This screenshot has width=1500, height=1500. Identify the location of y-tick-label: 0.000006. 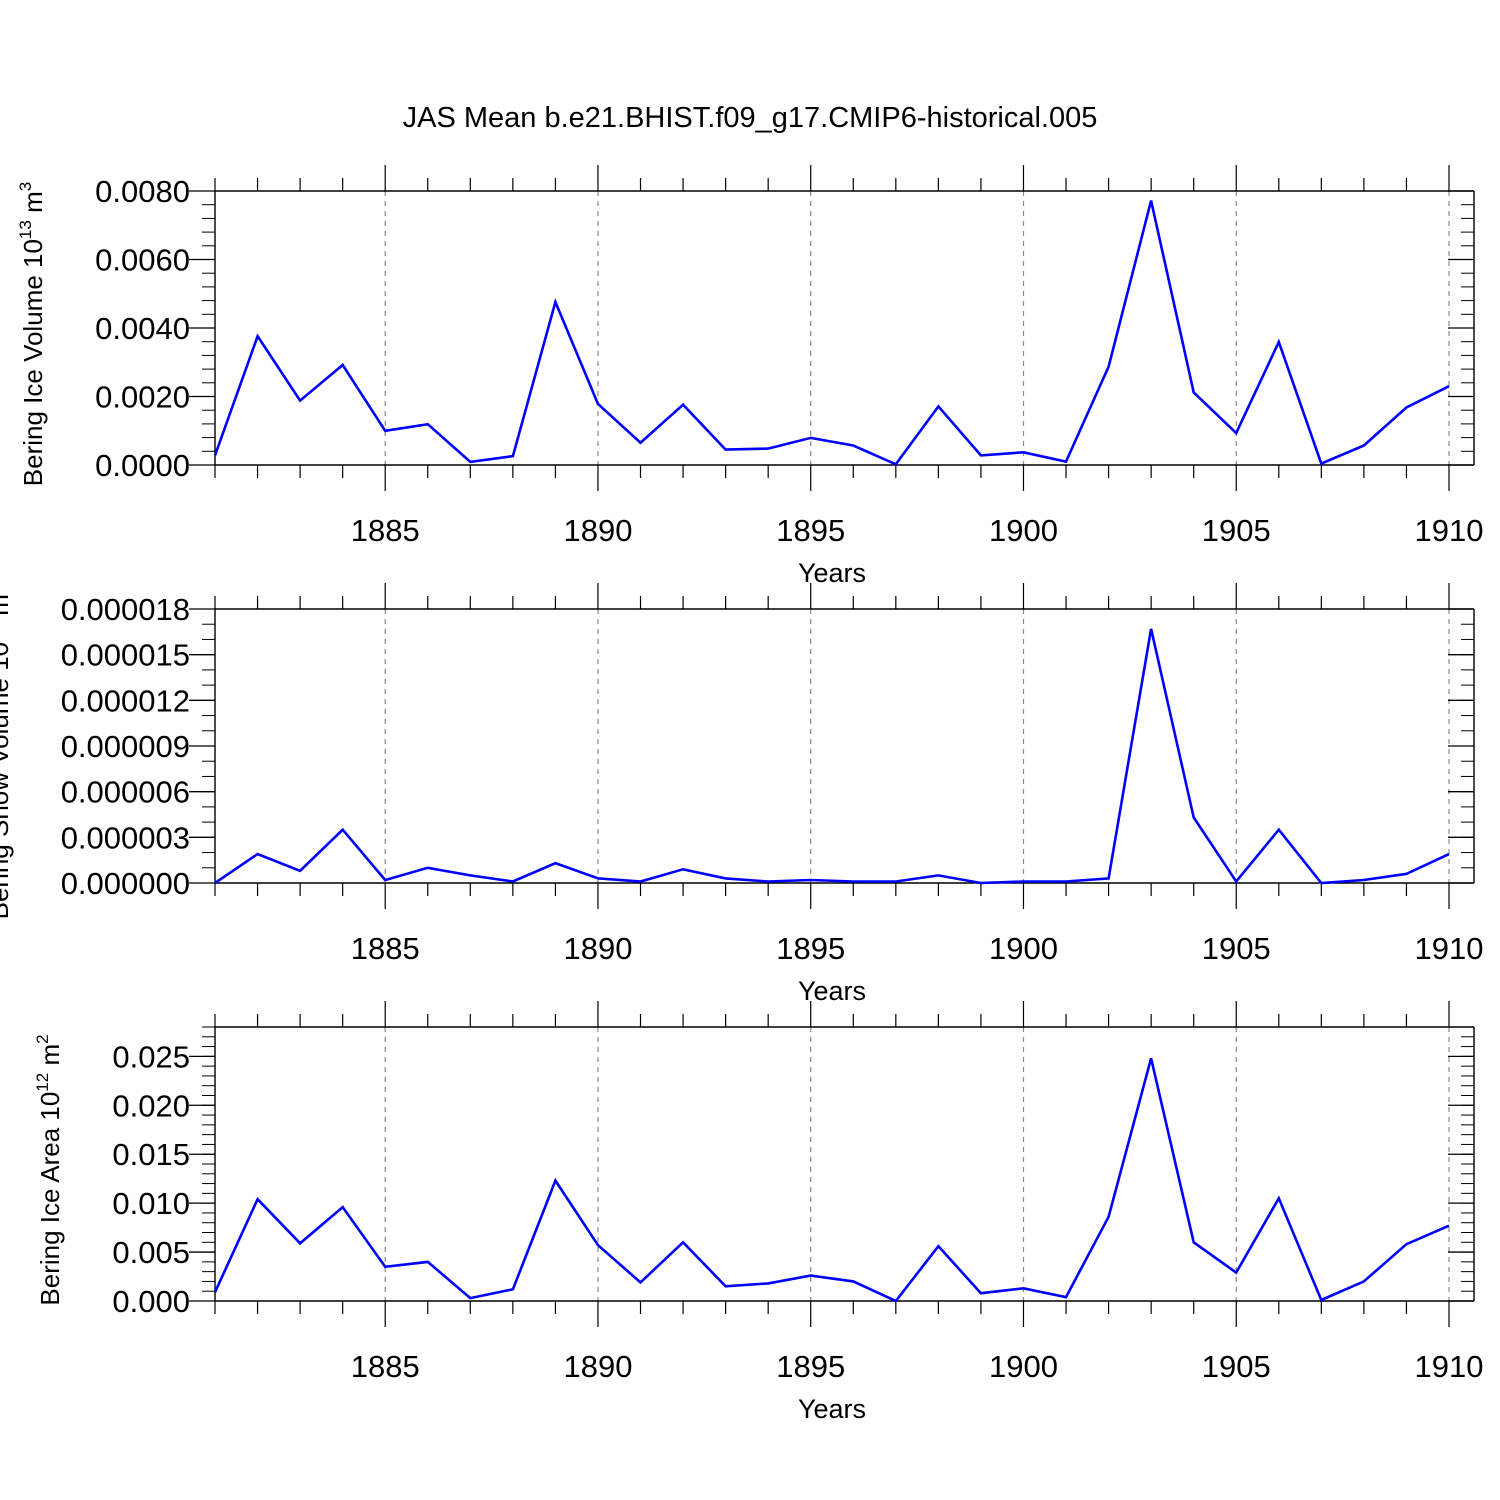
(125, 792).